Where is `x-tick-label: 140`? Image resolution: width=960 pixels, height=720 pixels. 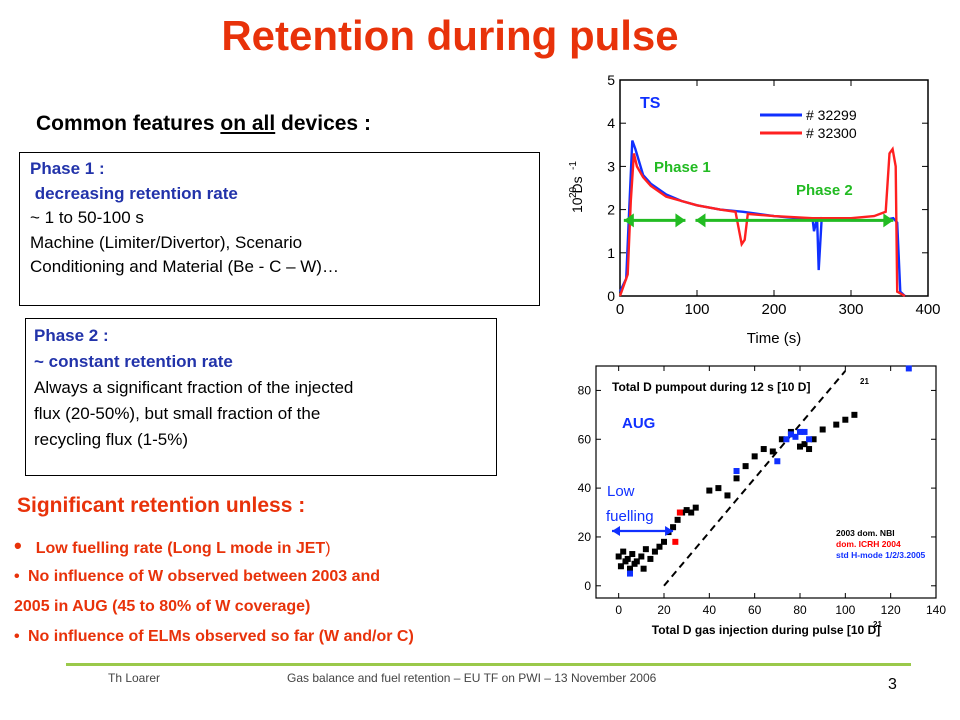 x-tick-label: 140 is located at coordinates (936, 610).